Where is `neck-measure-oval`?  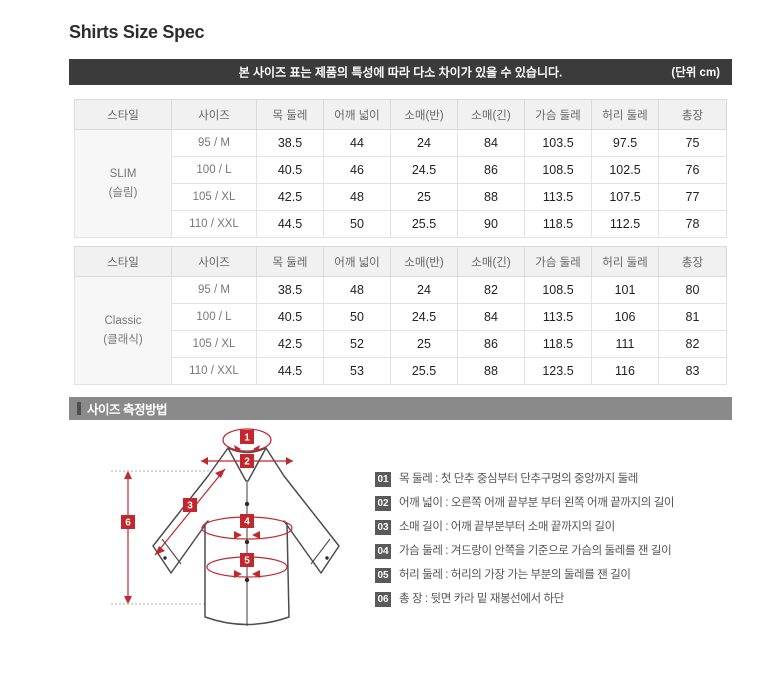
neck-measure-oval is located at coordinates (247, 440).